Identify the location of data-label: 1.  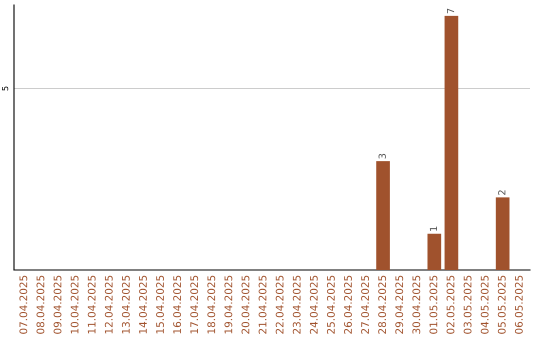
(433, 228).